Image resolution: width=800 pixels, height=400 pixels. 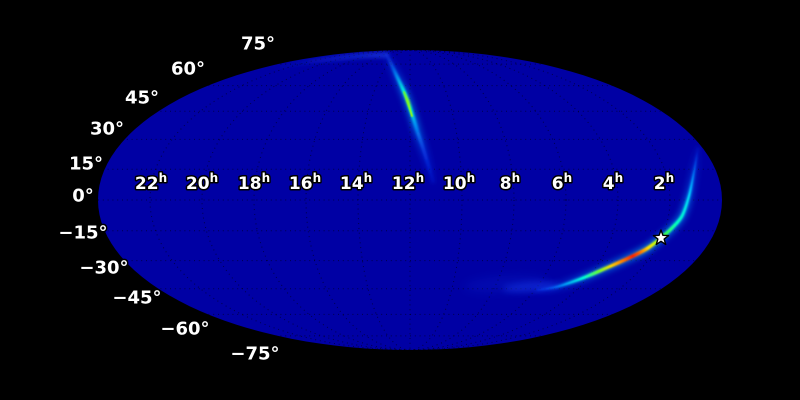 What do you see at coordinates (664, 182) in the screenshot?
I see `ra-tick-label: 2h` at bounding box center [664, 182].